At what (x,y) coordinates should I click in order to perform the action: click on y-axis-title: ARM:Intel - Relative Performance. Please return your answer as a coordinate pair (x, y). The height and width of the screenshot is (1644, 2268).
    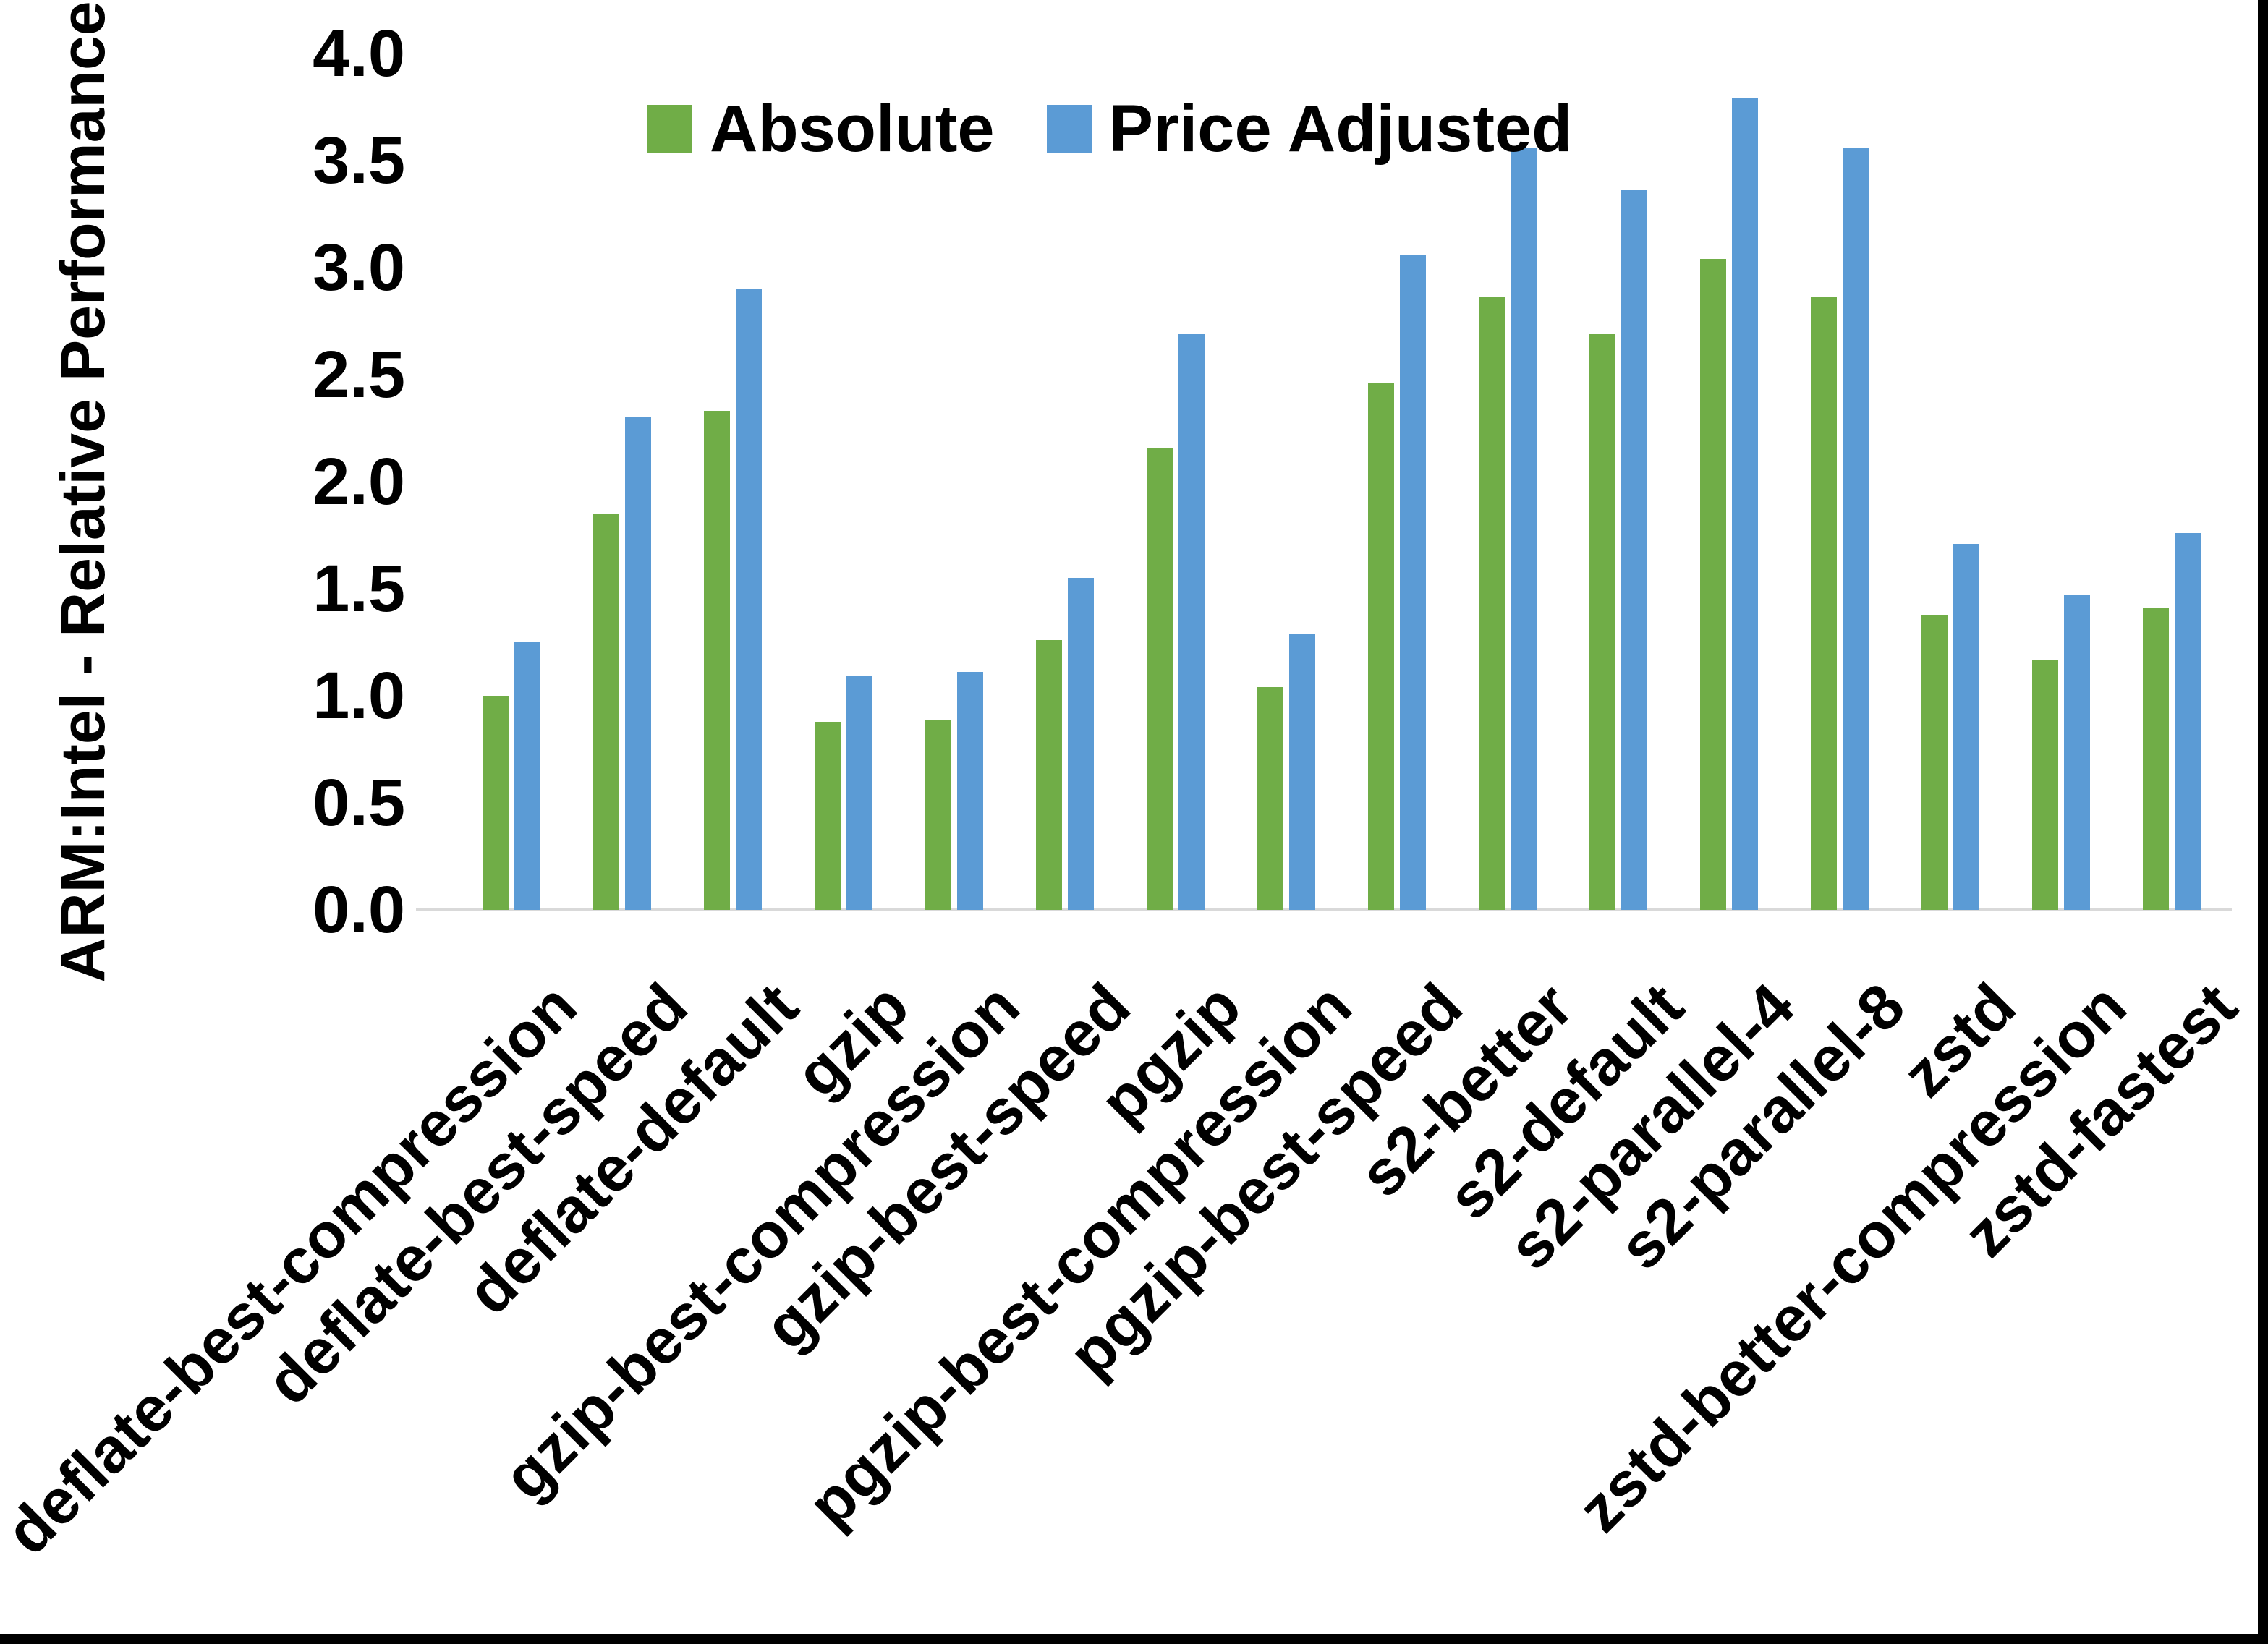
    Looking at the image, I should click on (83, 492).